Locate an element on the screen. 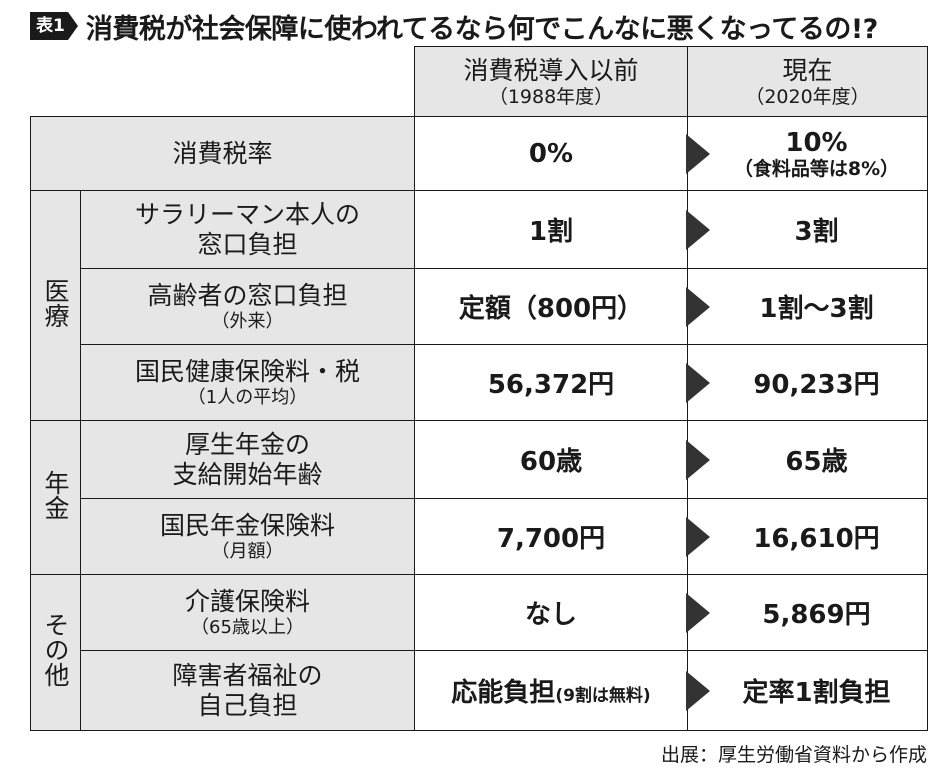  national-pension-current: 16,610円 is located at coordinates (807, 536).